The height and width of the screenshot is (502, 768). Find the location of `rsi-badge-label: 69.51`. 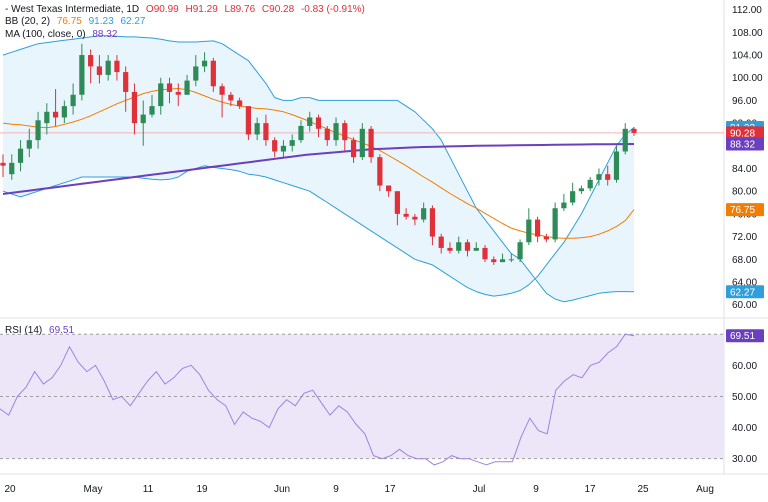

rsi-badge-label: 69.51 is located at coordinates (742, 336).